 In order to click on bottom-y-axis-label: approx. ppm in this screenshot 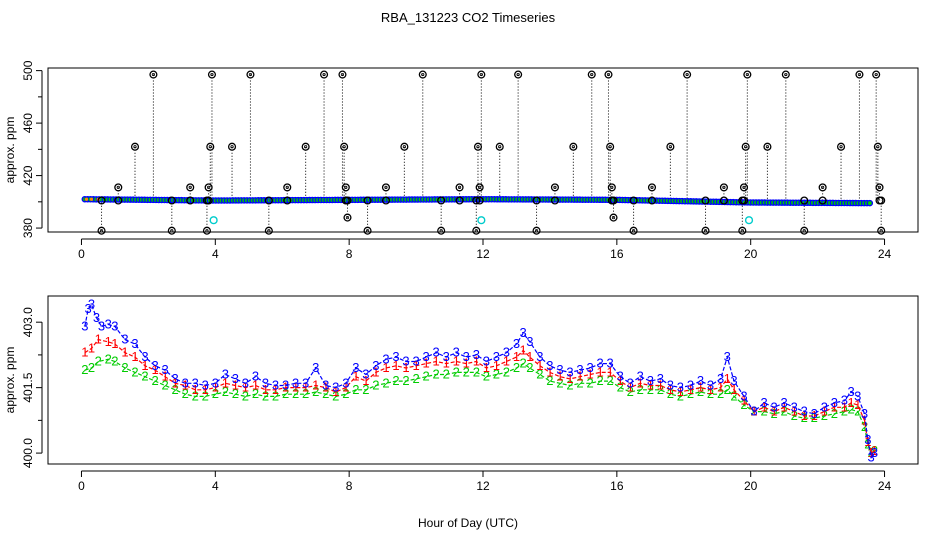, I will do `click(10, 380)`.